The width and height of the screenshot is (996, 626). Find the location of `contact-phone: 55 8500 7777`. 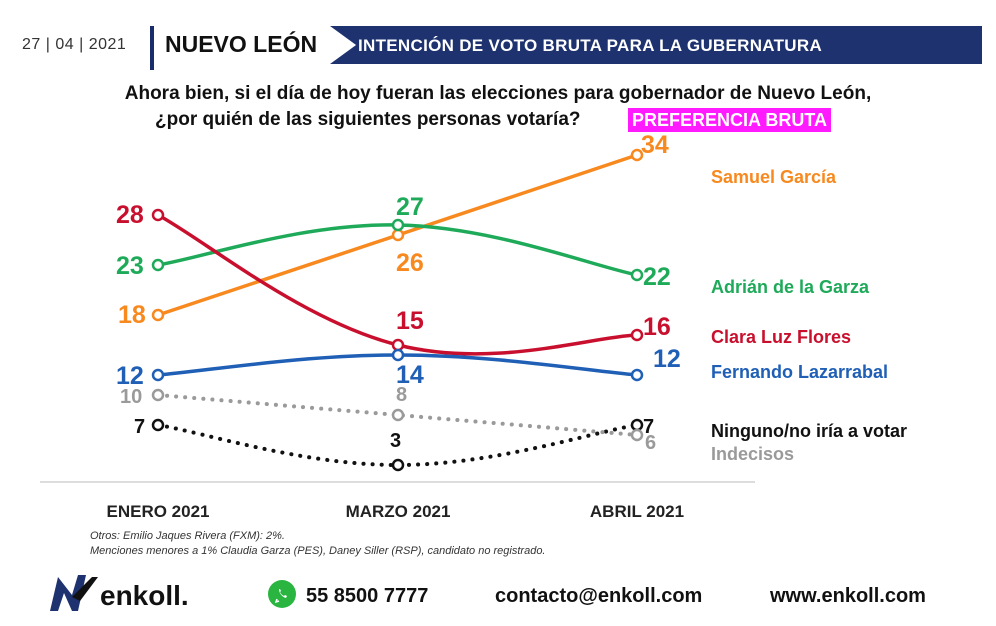

contact-phone: 55 8500 7777 is located at coordinates (367, 596).